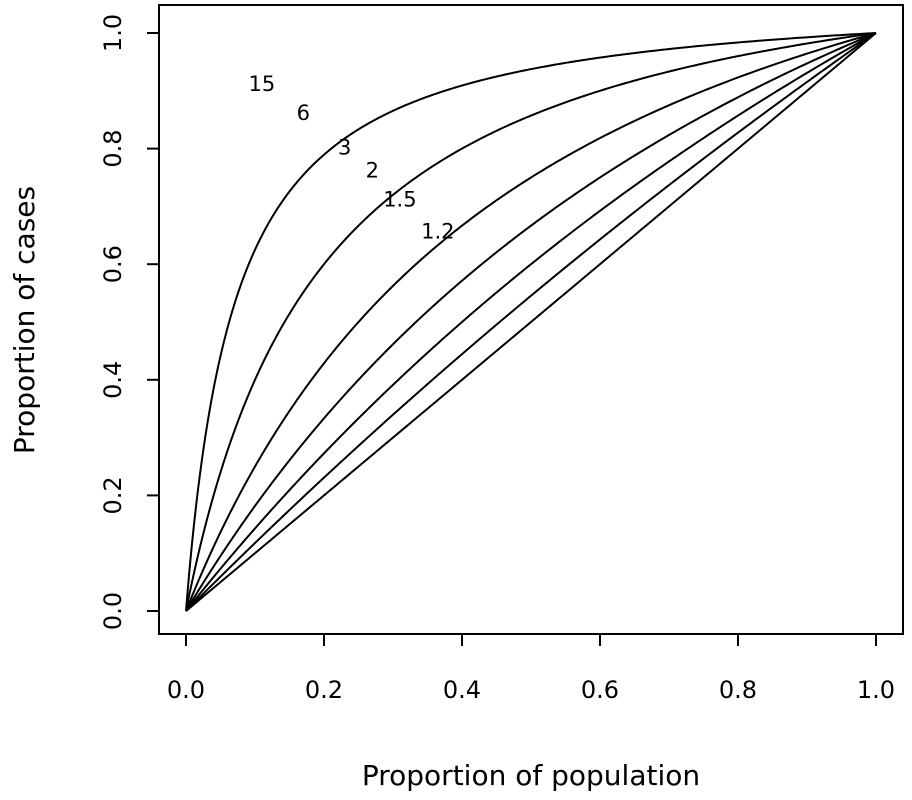  I want to click on x-tick-label: 0.0, so click(186, 690).